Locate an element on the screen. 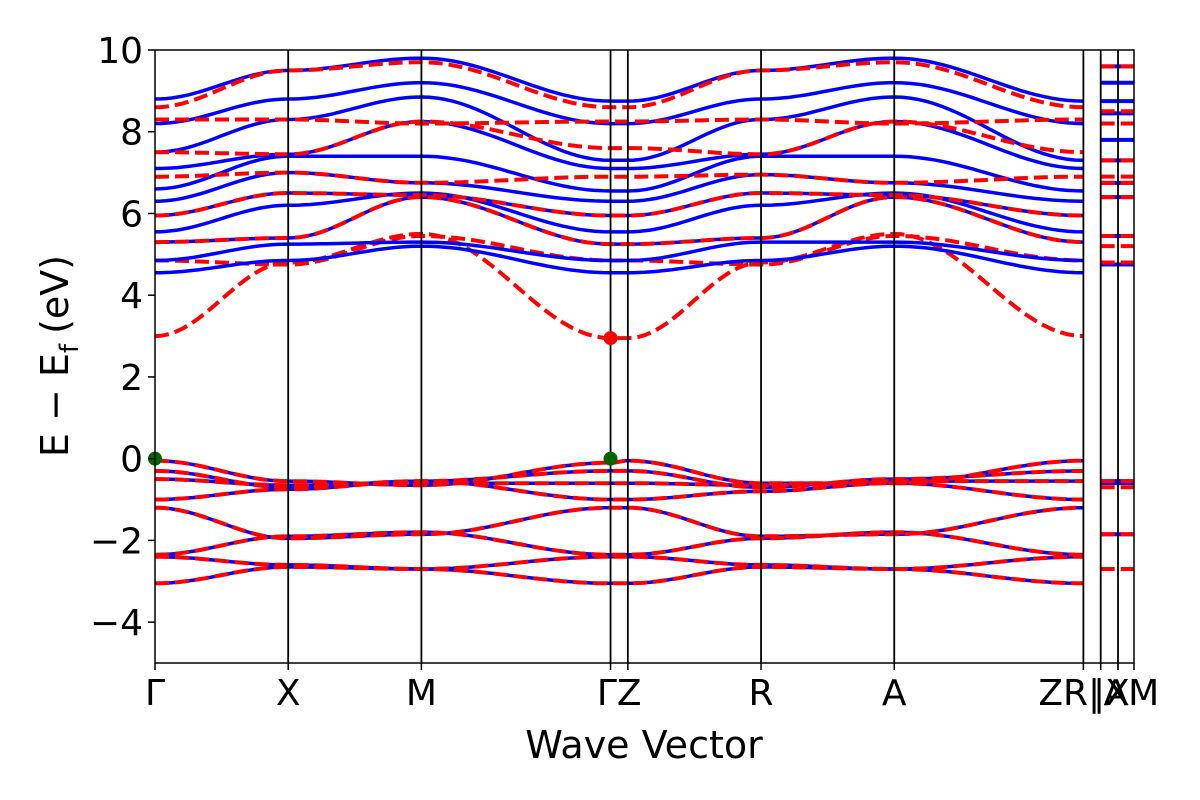  y-tick-label-1: −2 is located at coordinates (116, 541).